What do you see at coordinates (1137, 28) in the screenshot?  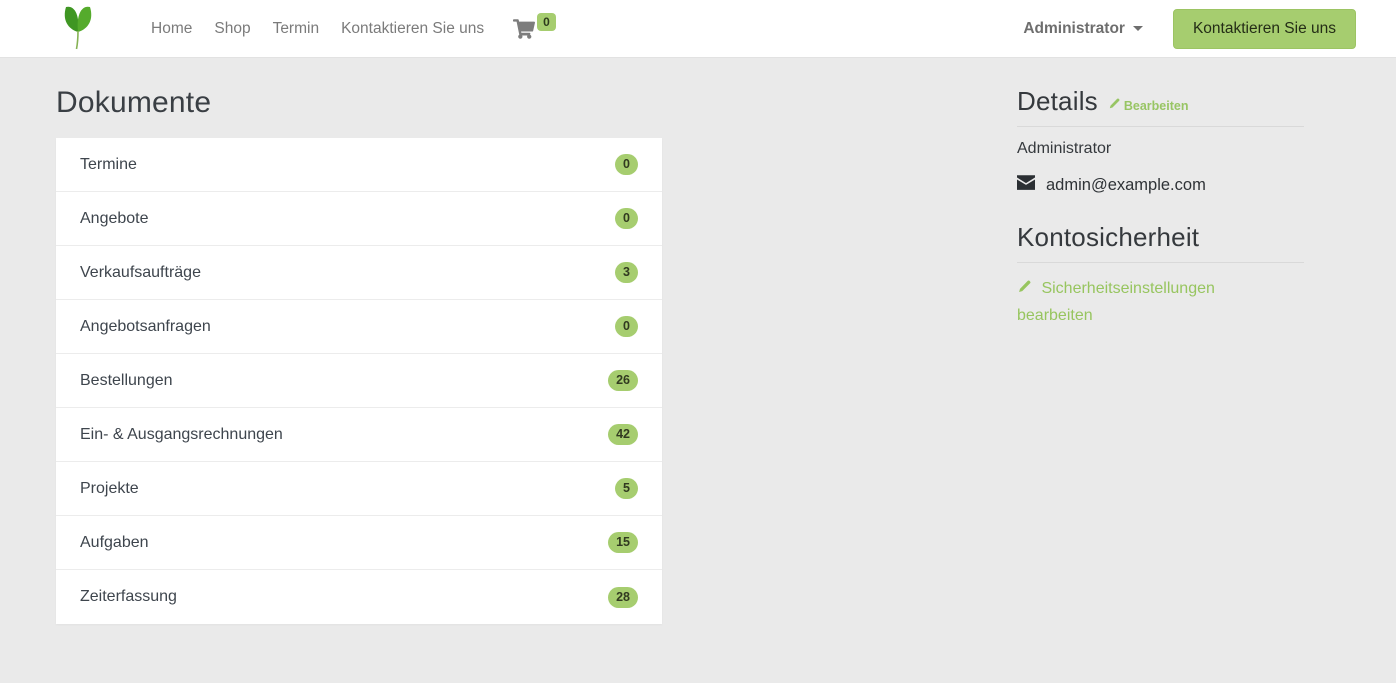 I see `chevron-down-icon` at bounding box center [1137, 28].